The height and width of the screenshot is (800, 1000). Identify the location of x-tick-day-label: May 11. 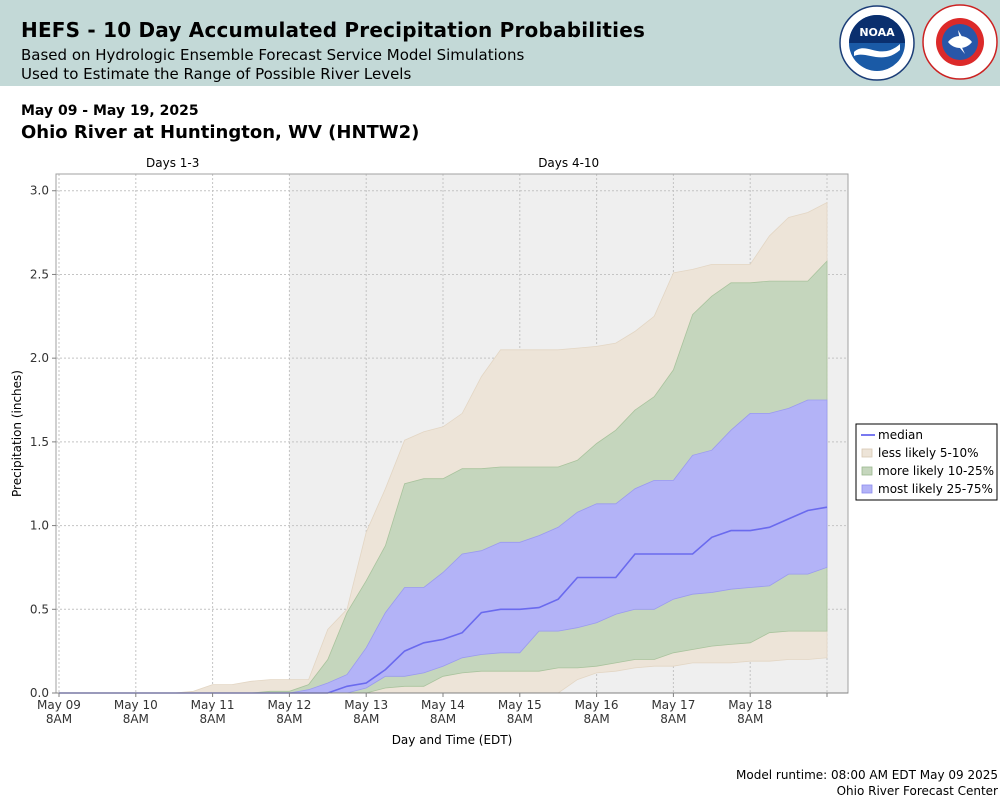
(213, 705).